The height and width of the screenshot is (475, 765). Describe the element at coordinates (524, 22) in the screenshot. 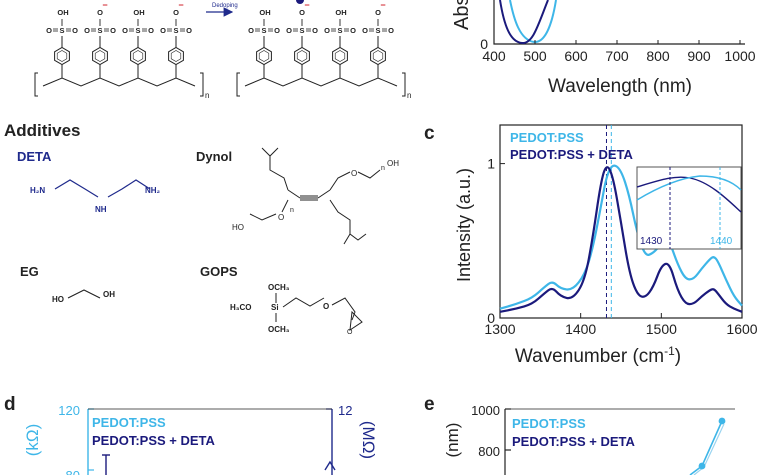

I see `absorbance-curve-deta` at that location.